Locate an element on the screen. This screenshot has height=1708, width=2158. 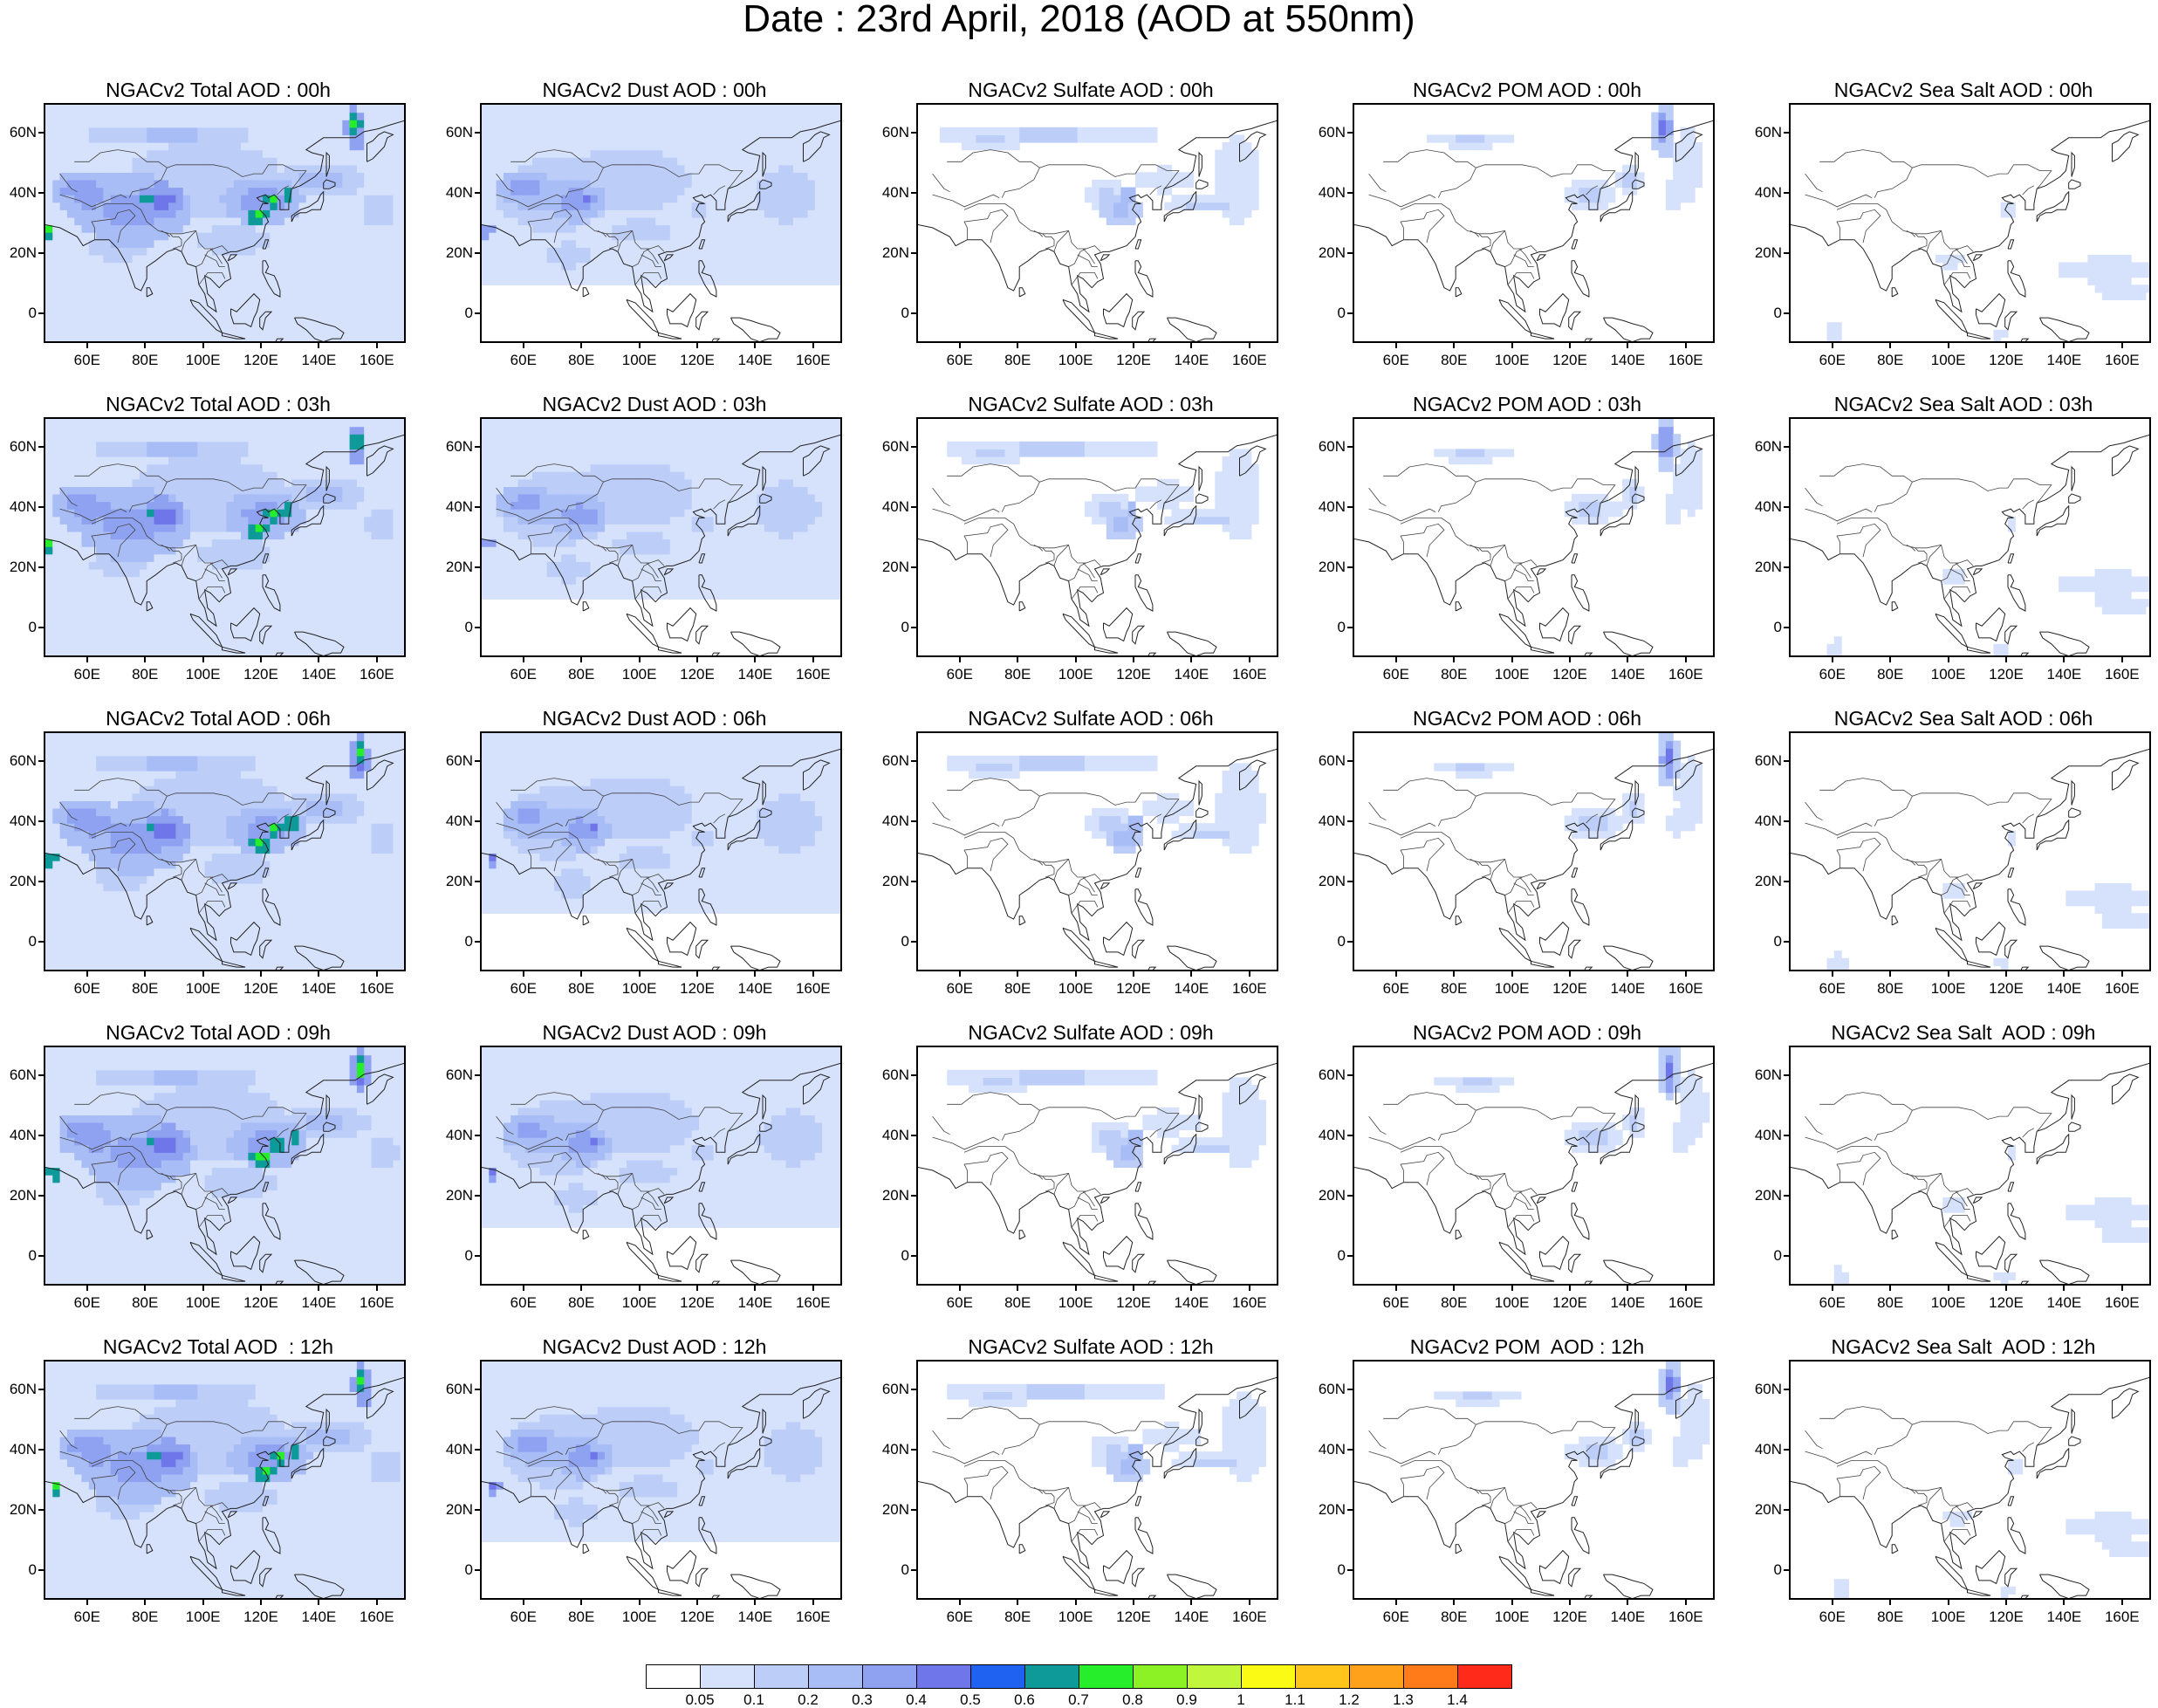
country-border is located at coordinates (1484, 241).